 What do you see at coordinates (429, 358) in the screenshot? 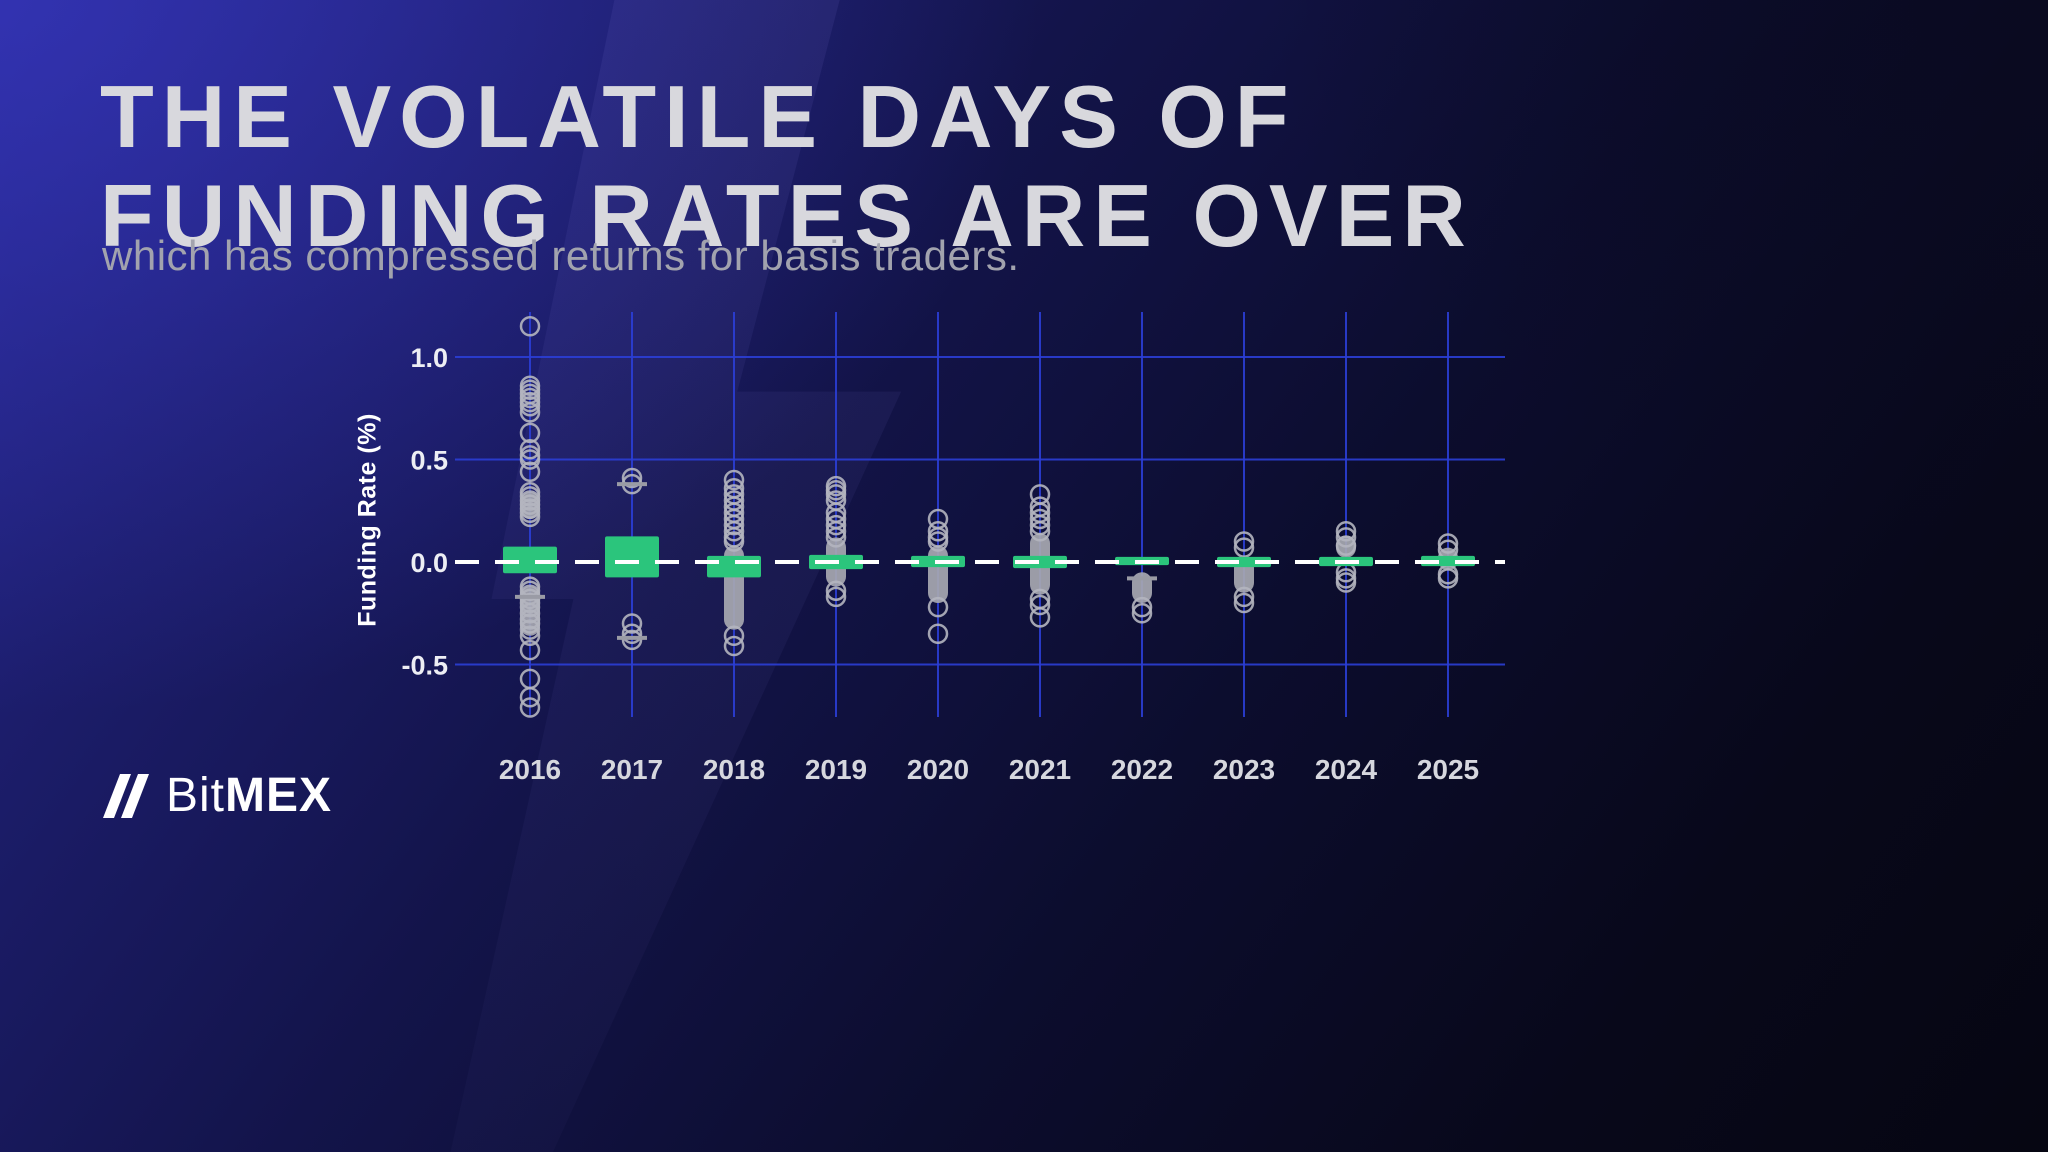
I see `y-tick-label: 1.0` at bounding box center [429, 358].